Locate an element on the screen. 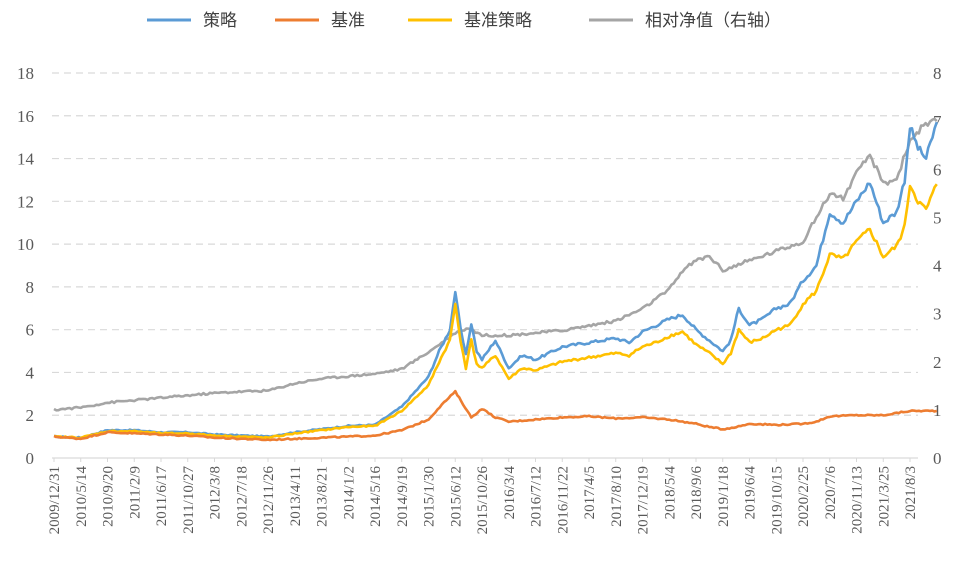 The width and height of the screenshot is (963, 585). x-tick-label: 2015/10/26 is located at coordinates (483, 500).